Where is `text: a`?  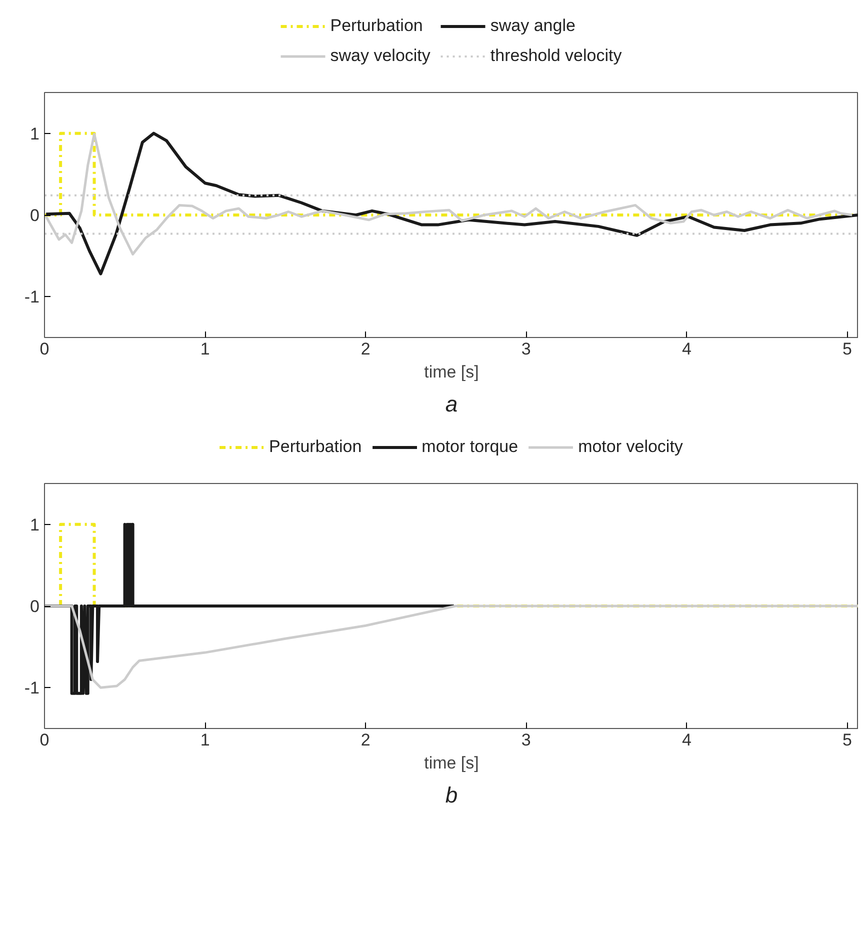 text: a is located at coordinates (451, 404).